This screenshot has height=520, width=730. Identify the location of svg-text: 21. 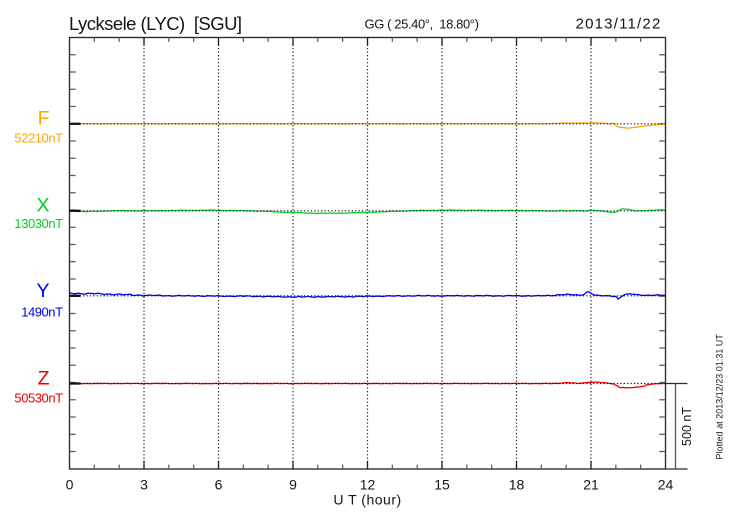
(591, 485).